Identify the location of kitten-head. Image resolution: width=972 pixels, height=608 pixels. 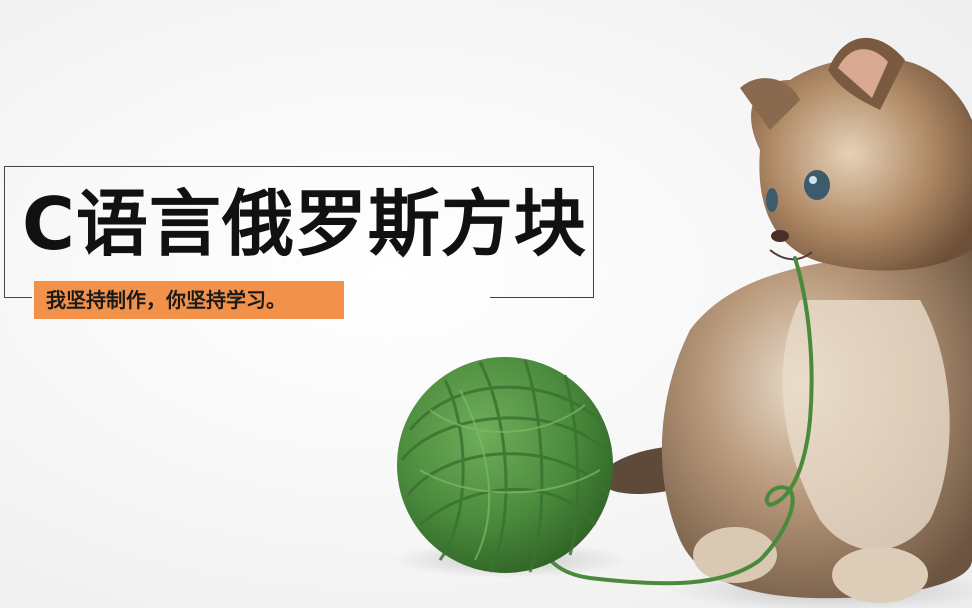
(861, 164).